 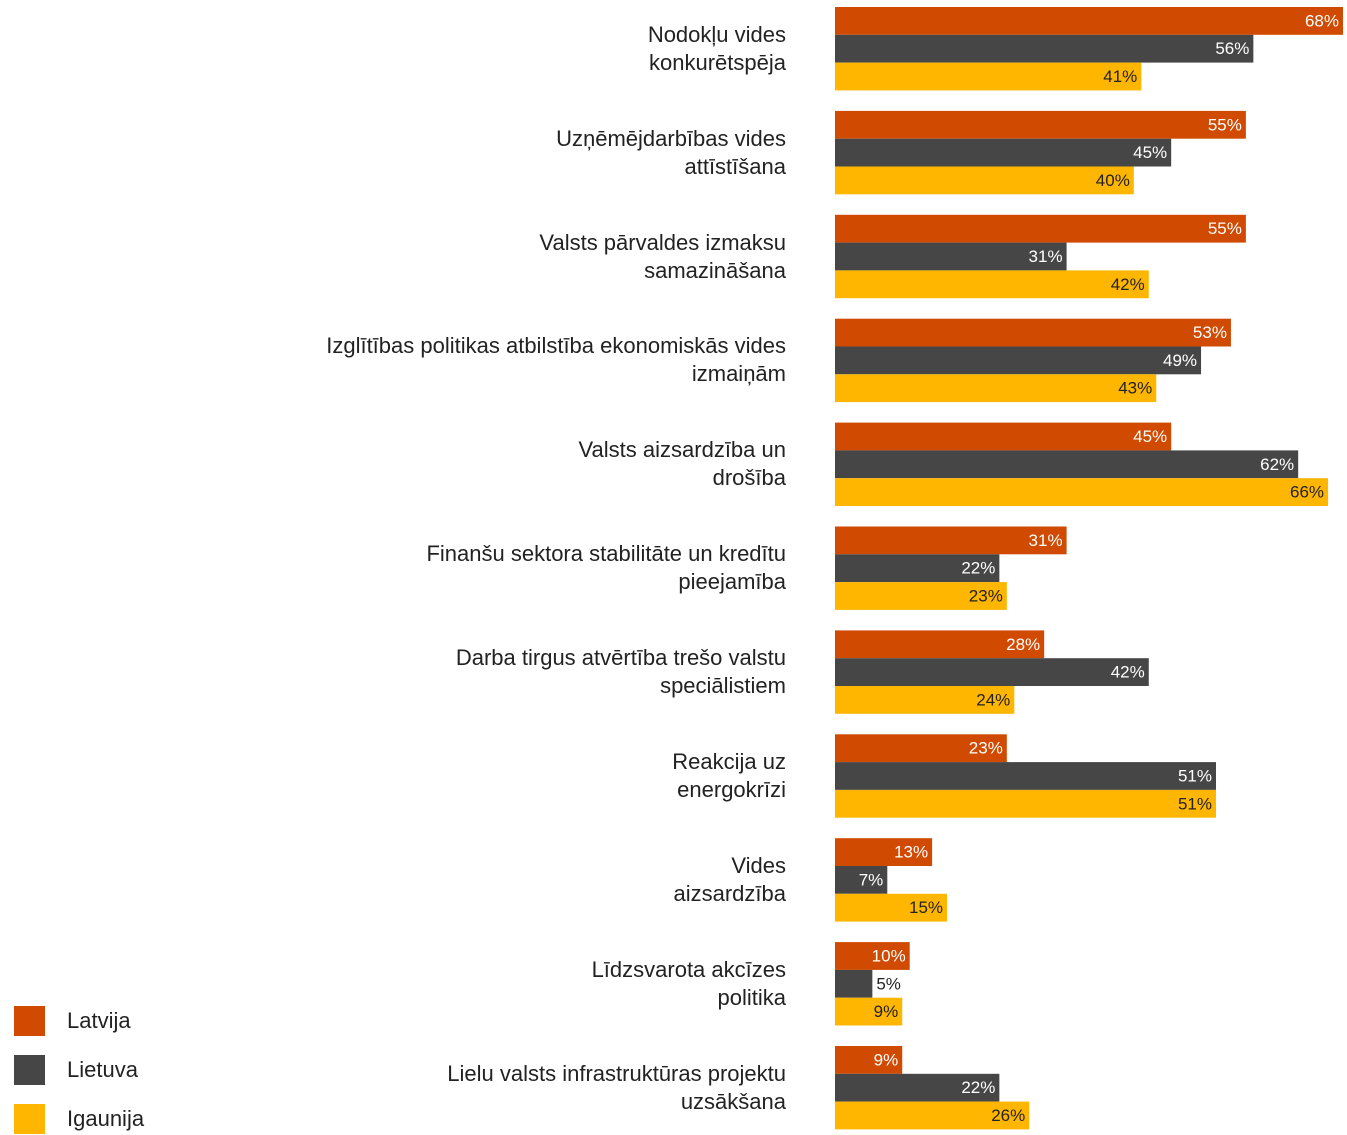 I want to click on legend-label: Latvija, so click(x=99, y=1020).